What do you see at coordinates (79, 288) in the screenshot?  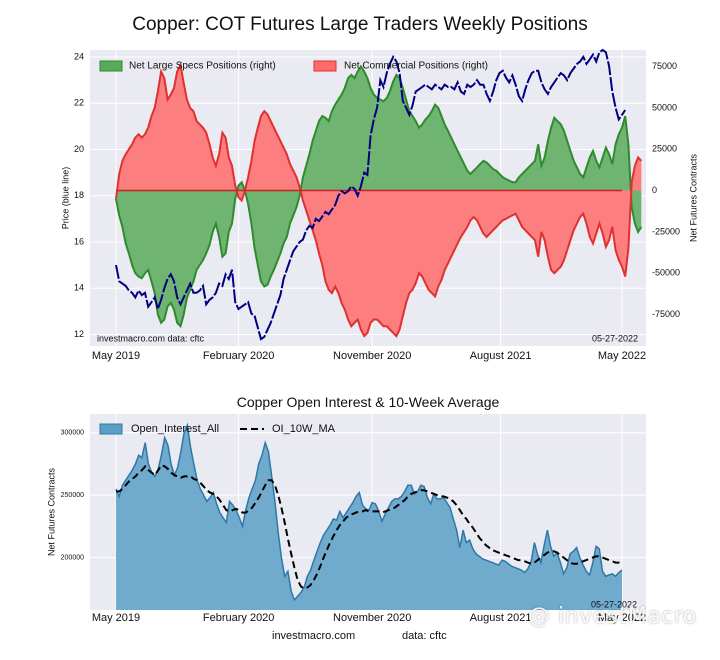 I see `ytick-left-label: 14` at bounding box center [79, 288].